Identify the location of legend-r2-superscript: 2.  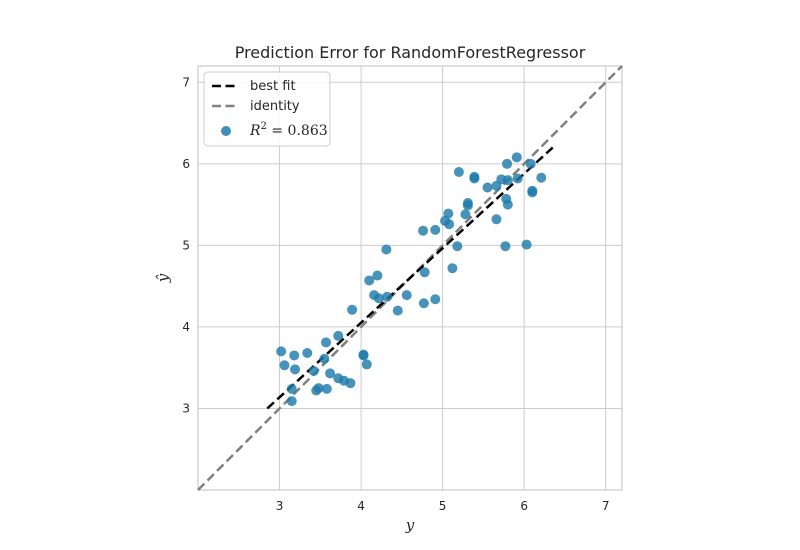
(264, 126).